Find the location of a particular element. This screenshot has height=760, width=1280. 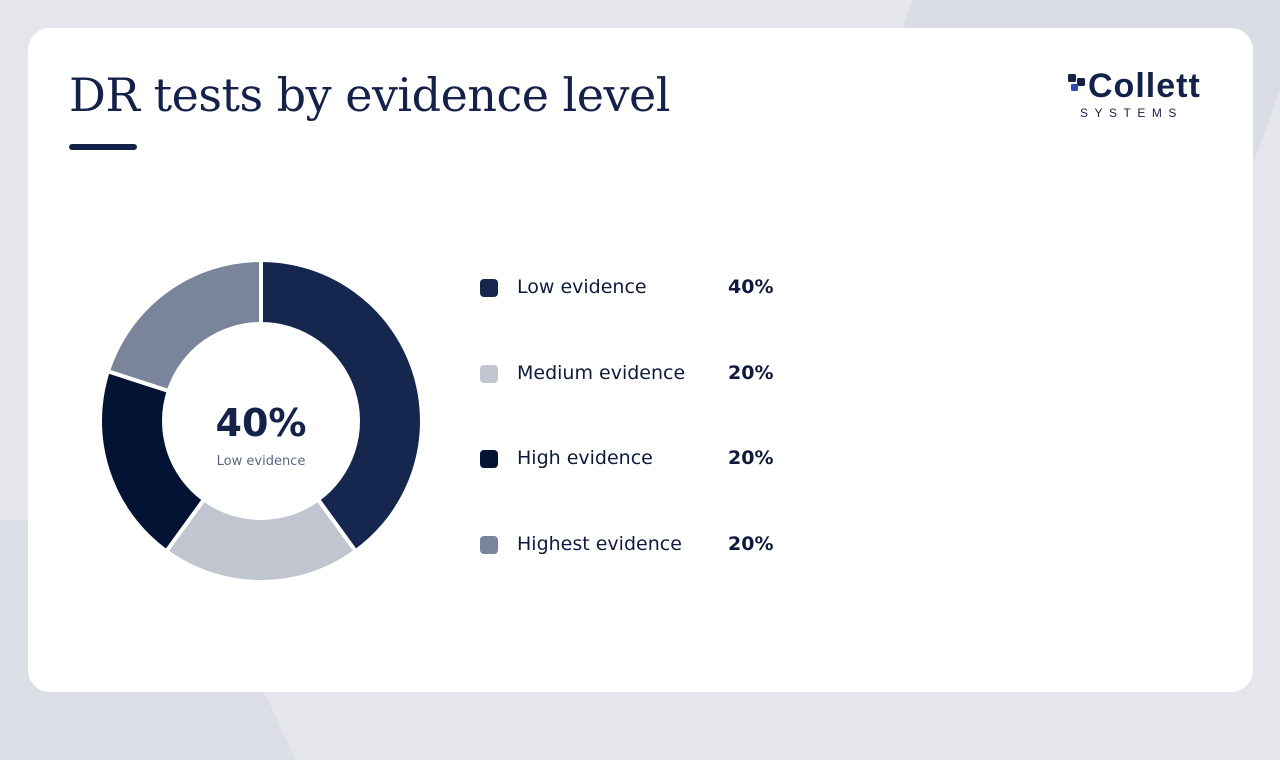

legend-item: Low evidence 40% is located at coordinates (640, 288).